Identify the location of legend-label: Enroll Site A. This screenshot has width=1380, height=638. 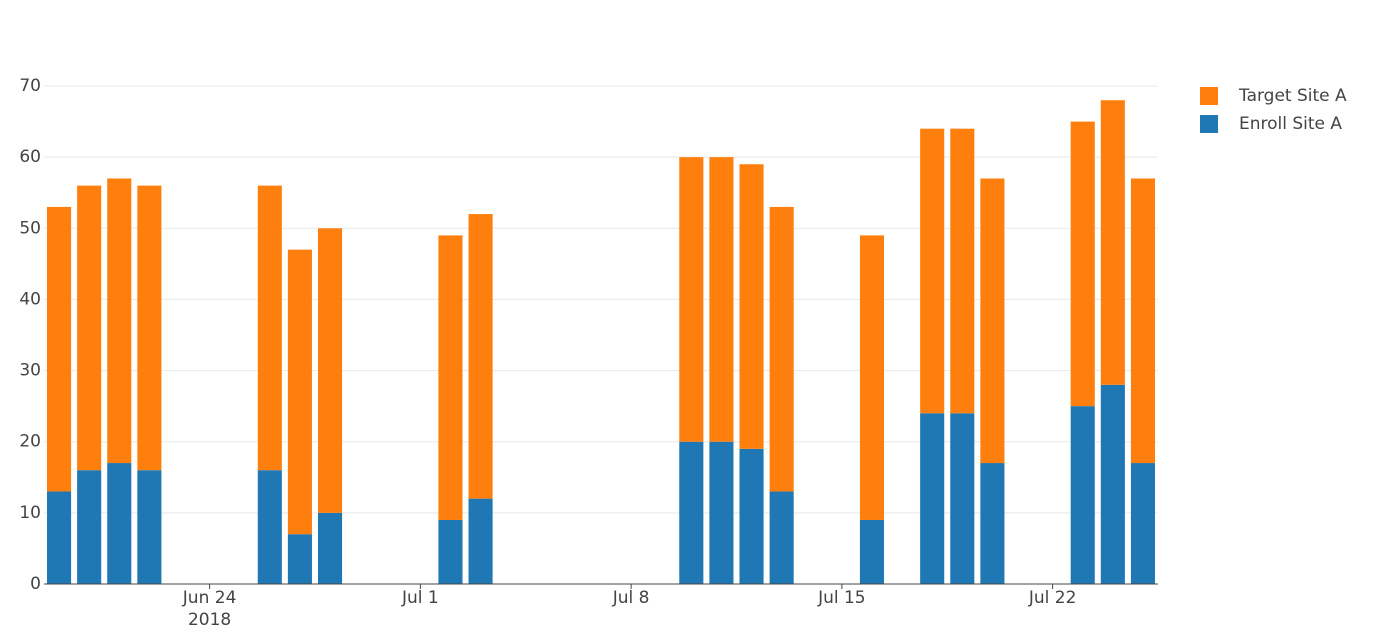
(1290, 124).